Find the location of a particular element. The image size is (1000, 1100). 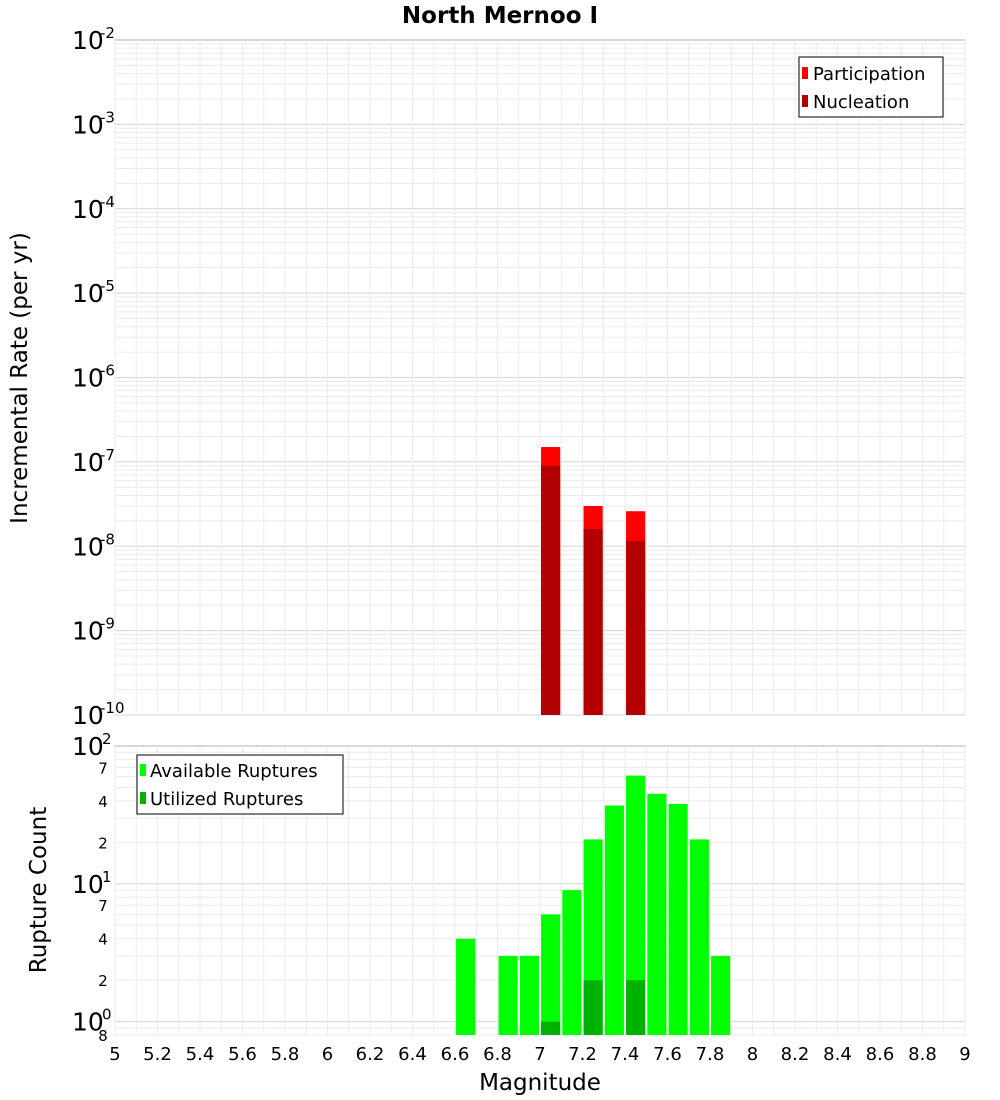

top-y-tick-exponent: -3 is located at coordinates (107, 117).